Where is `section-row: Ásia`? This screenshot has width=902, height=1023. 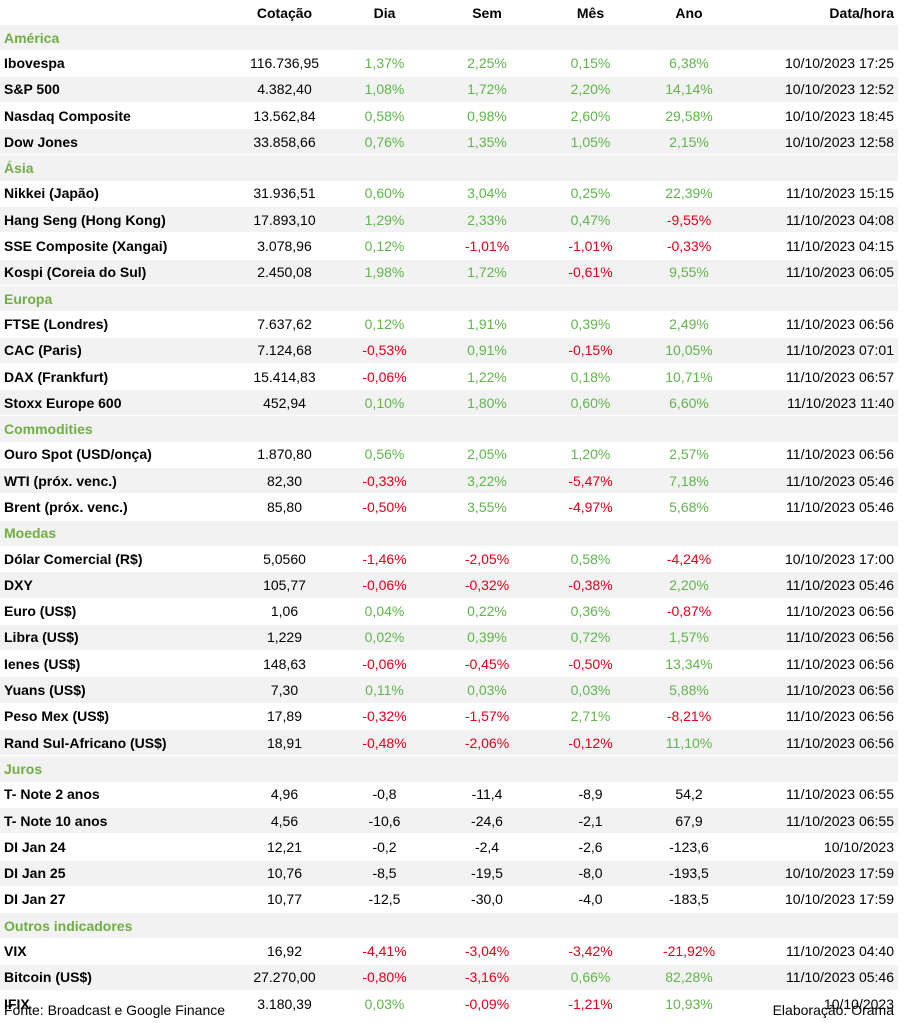
section-row: Ásia is located at coordinates (449, 167).